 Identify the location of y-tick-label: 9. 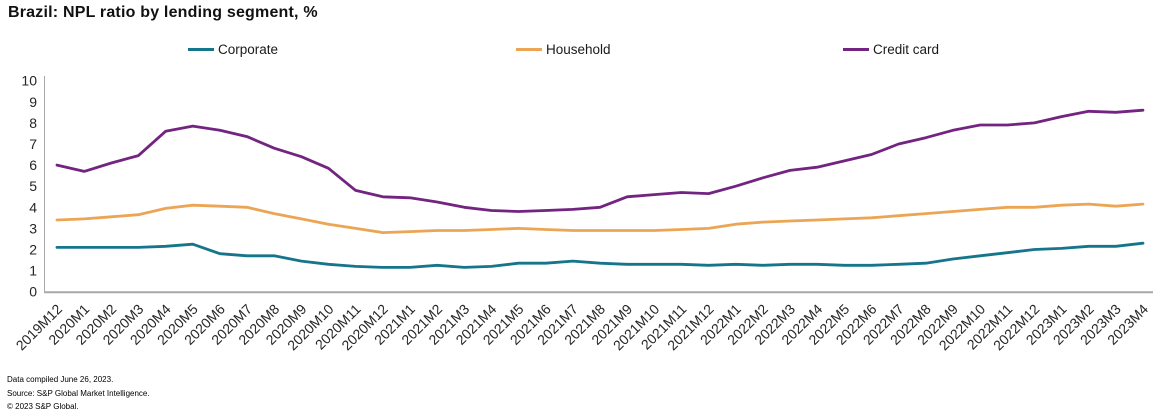
(33, 102).